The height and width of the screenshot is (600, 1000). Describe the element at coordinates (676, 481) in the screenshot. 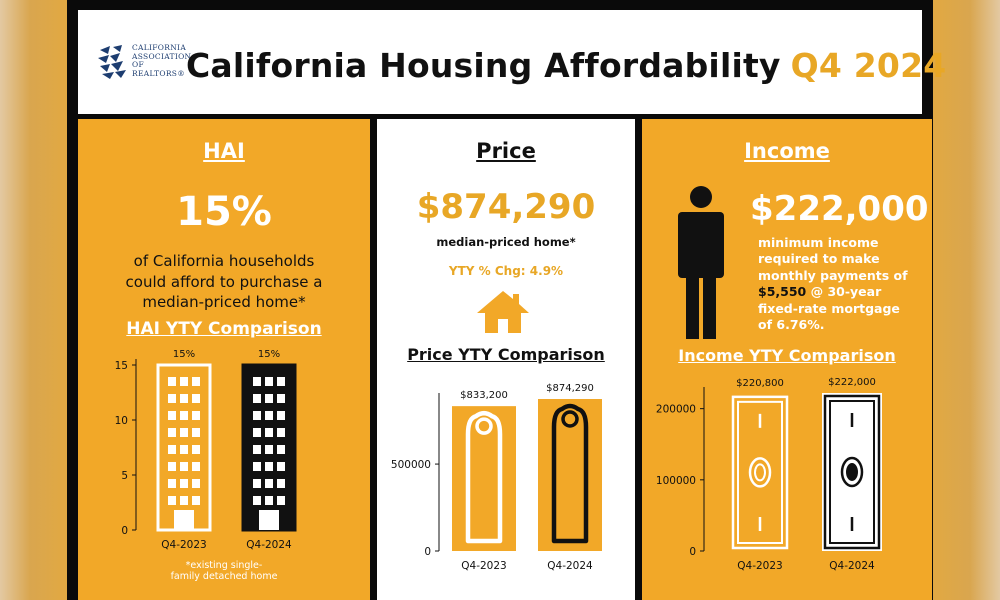

I see `y-tick-label: 100000` at that location.